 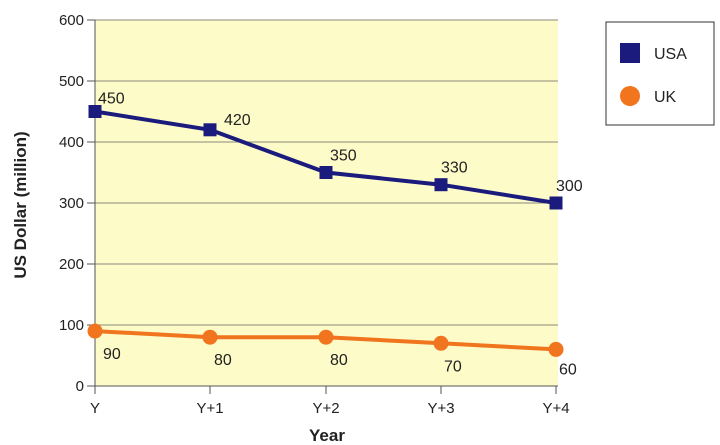 What do you see at coordinates (209, 408) in the screenshot?
I see `x-tick-label: Y+1` at bounding box center [209, 408].